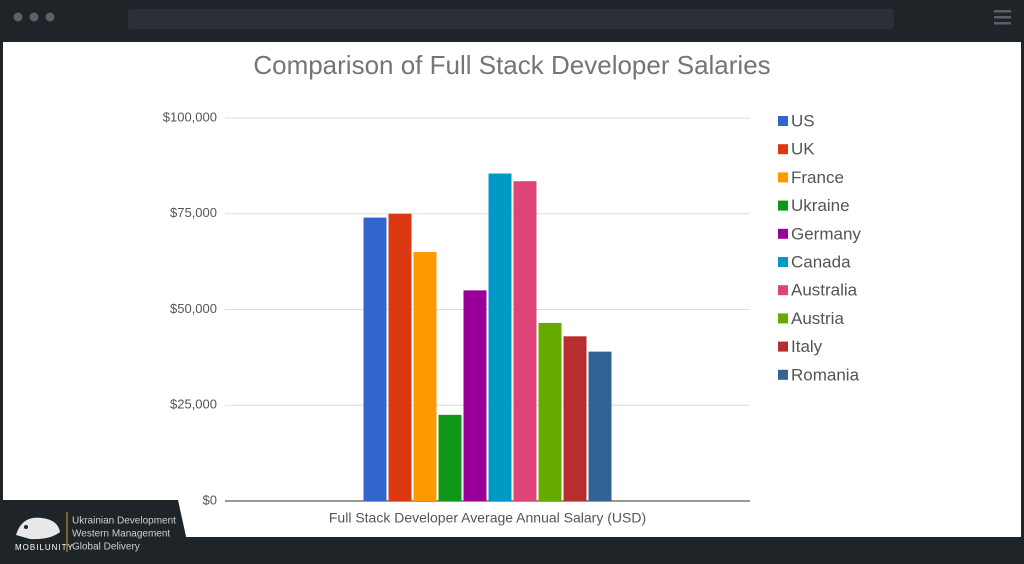 This screenshot has width=1024, height=564. Describe the element at coordinates (824, 290) in the screenshot. I see `legend-label: Australia` at that location.